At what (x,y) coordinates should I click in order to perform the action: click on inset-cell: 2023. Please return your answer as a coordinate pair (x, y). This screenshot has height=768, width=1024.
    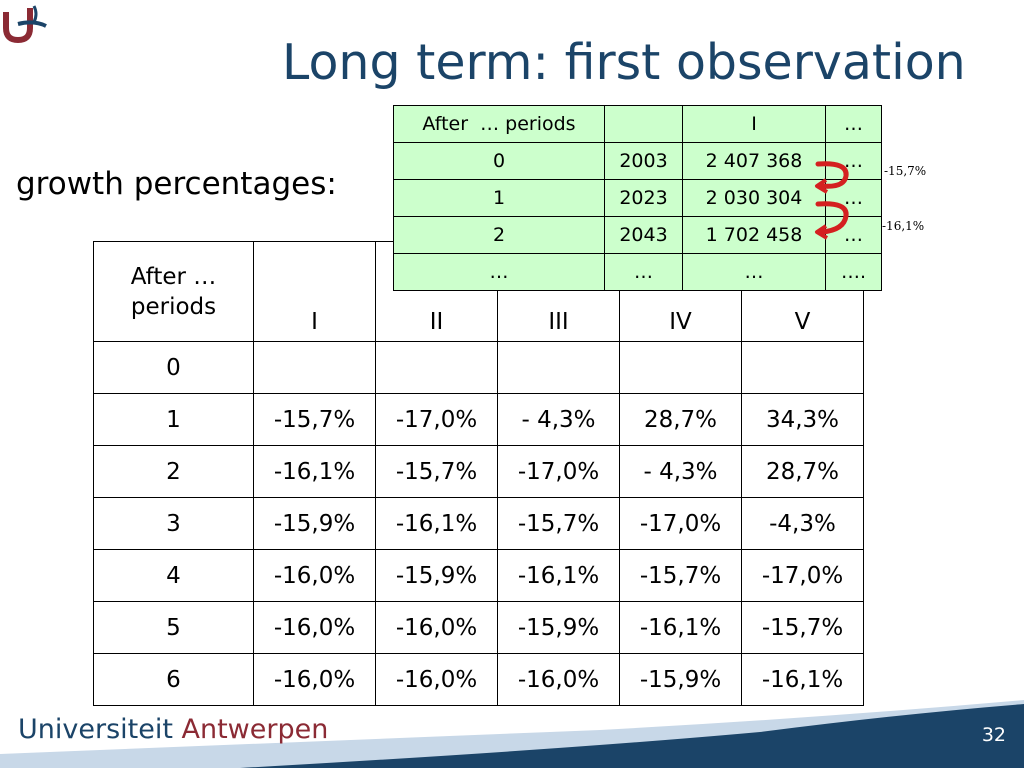
    Looking at the image, I should click on (643, 198).